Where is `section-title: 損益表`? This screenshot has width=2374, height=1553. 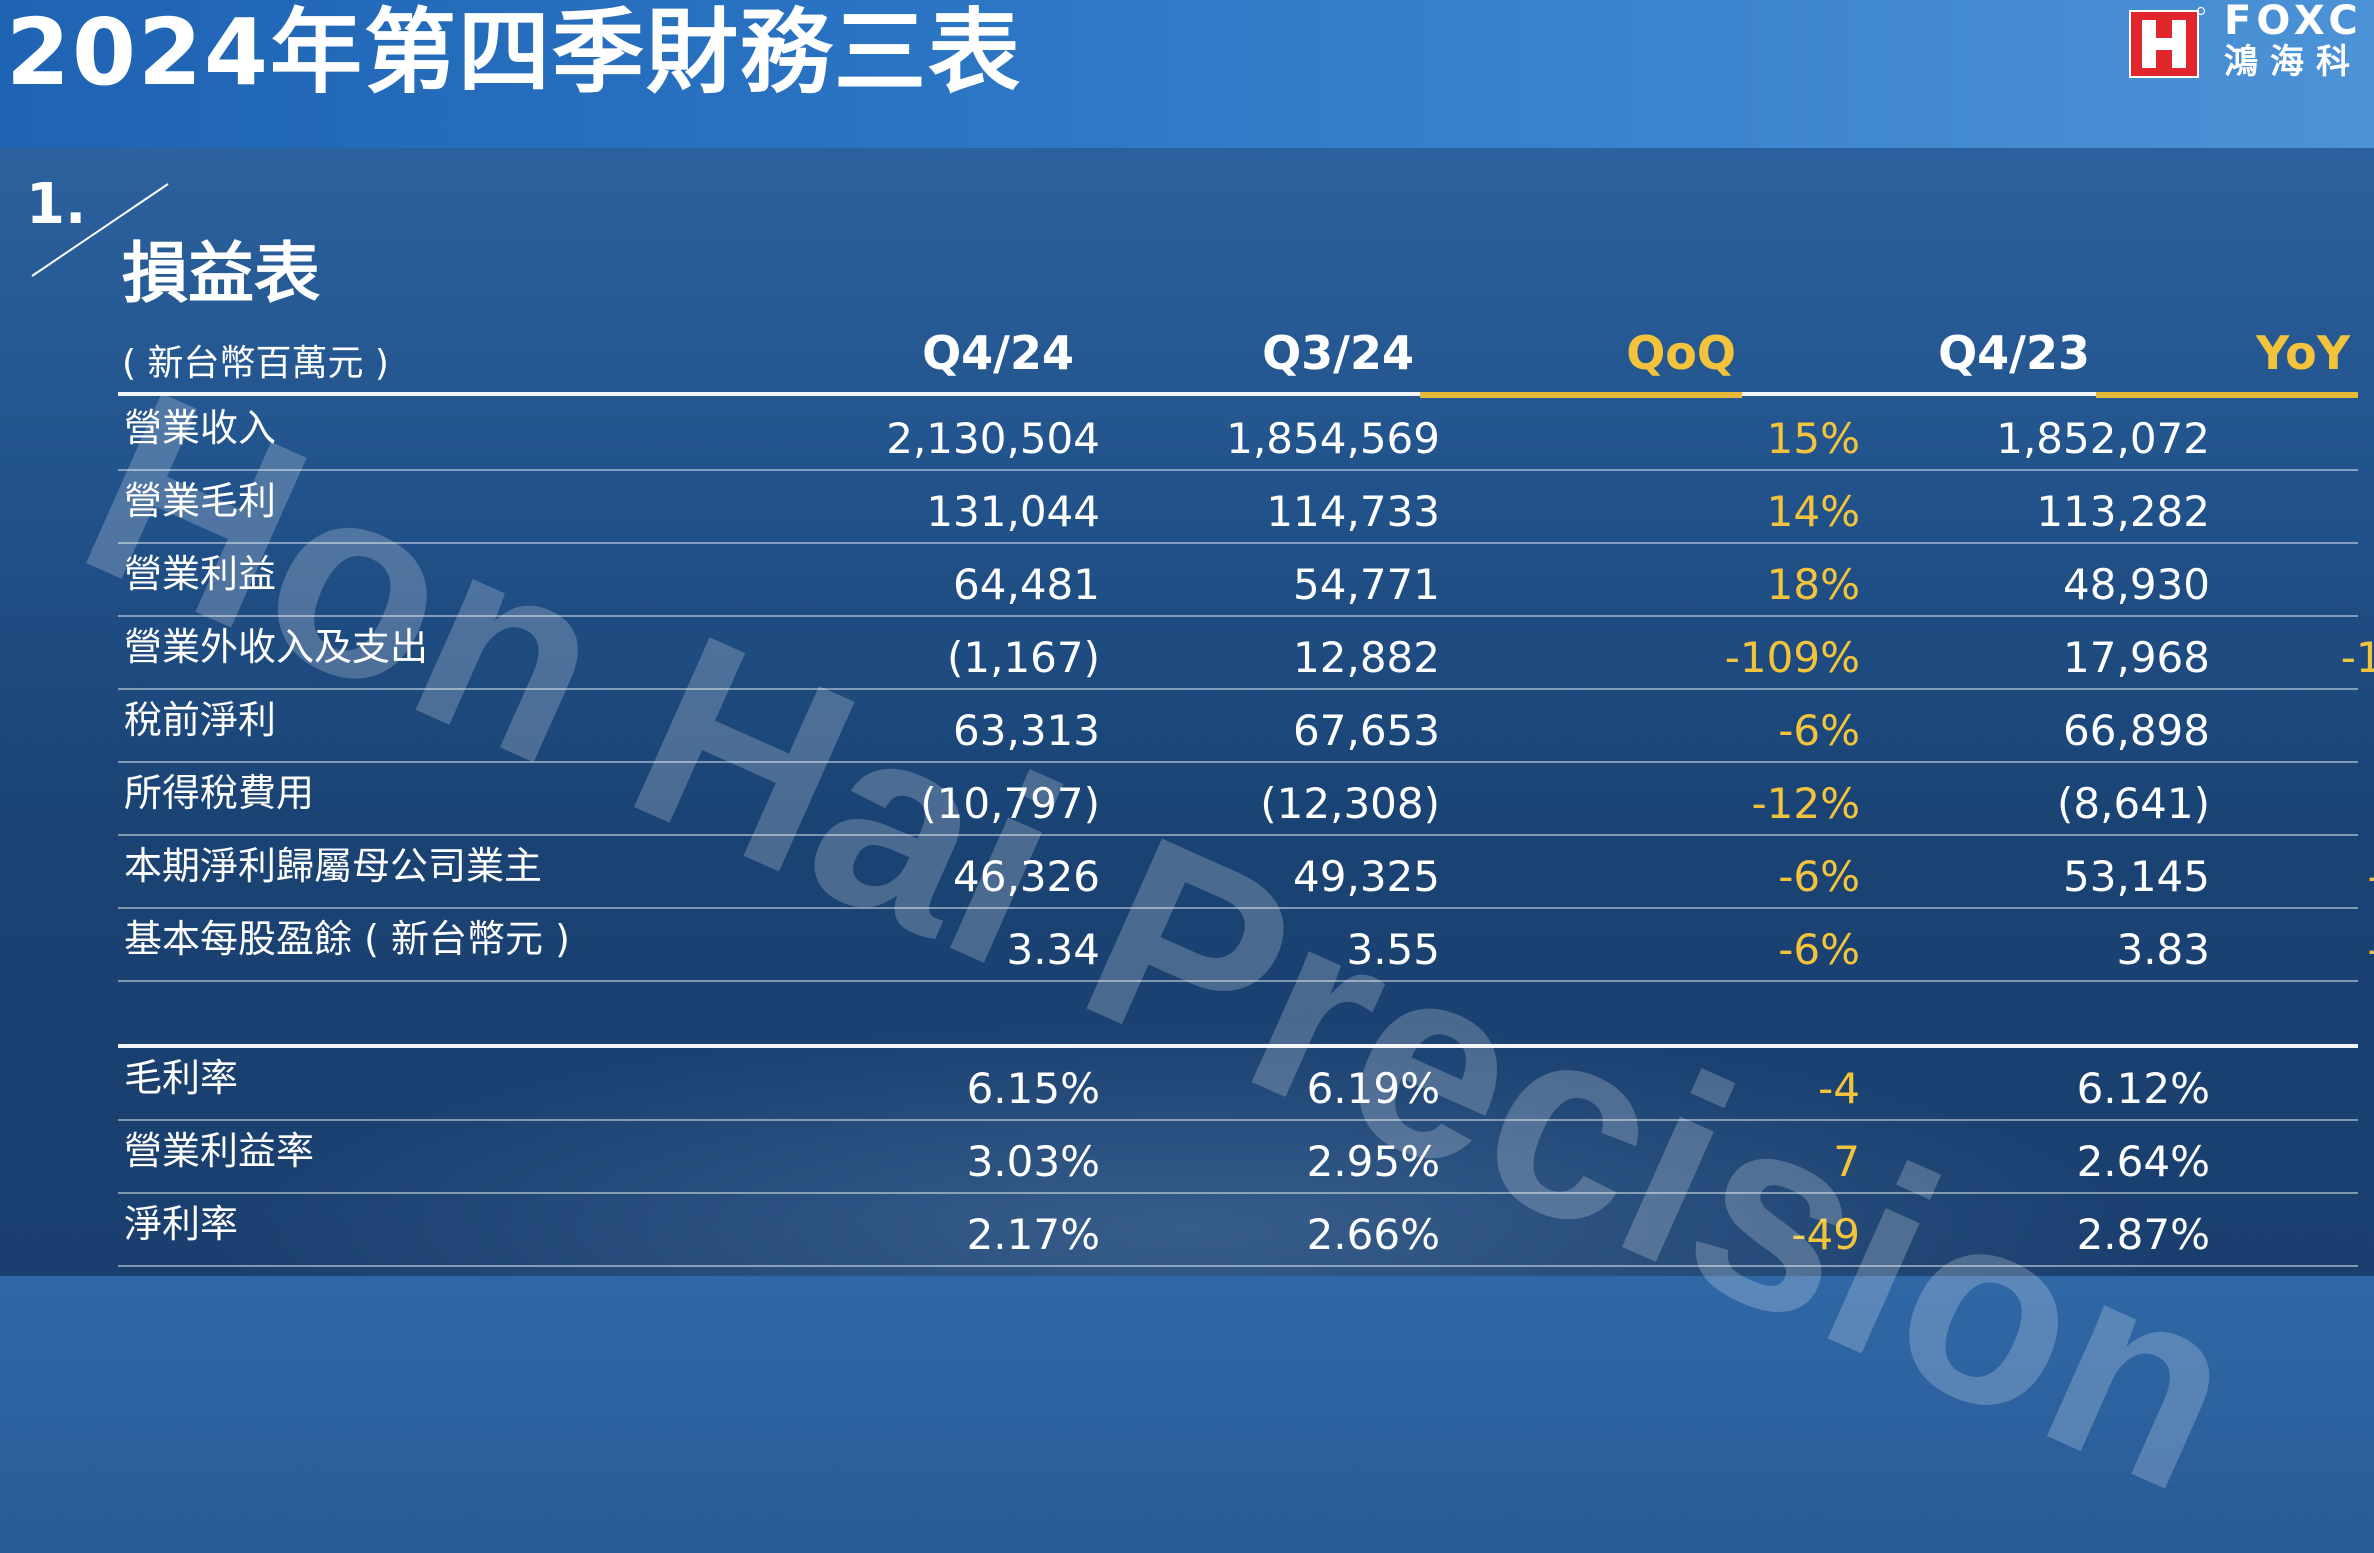
section-title: 損益表 is located at coordinates (221, 273).